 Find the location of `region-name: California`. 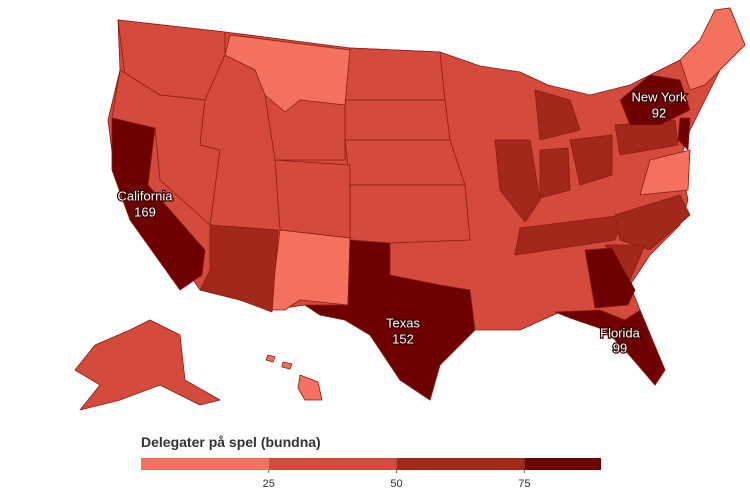

region-name: California is located at coordinates (146, 195).